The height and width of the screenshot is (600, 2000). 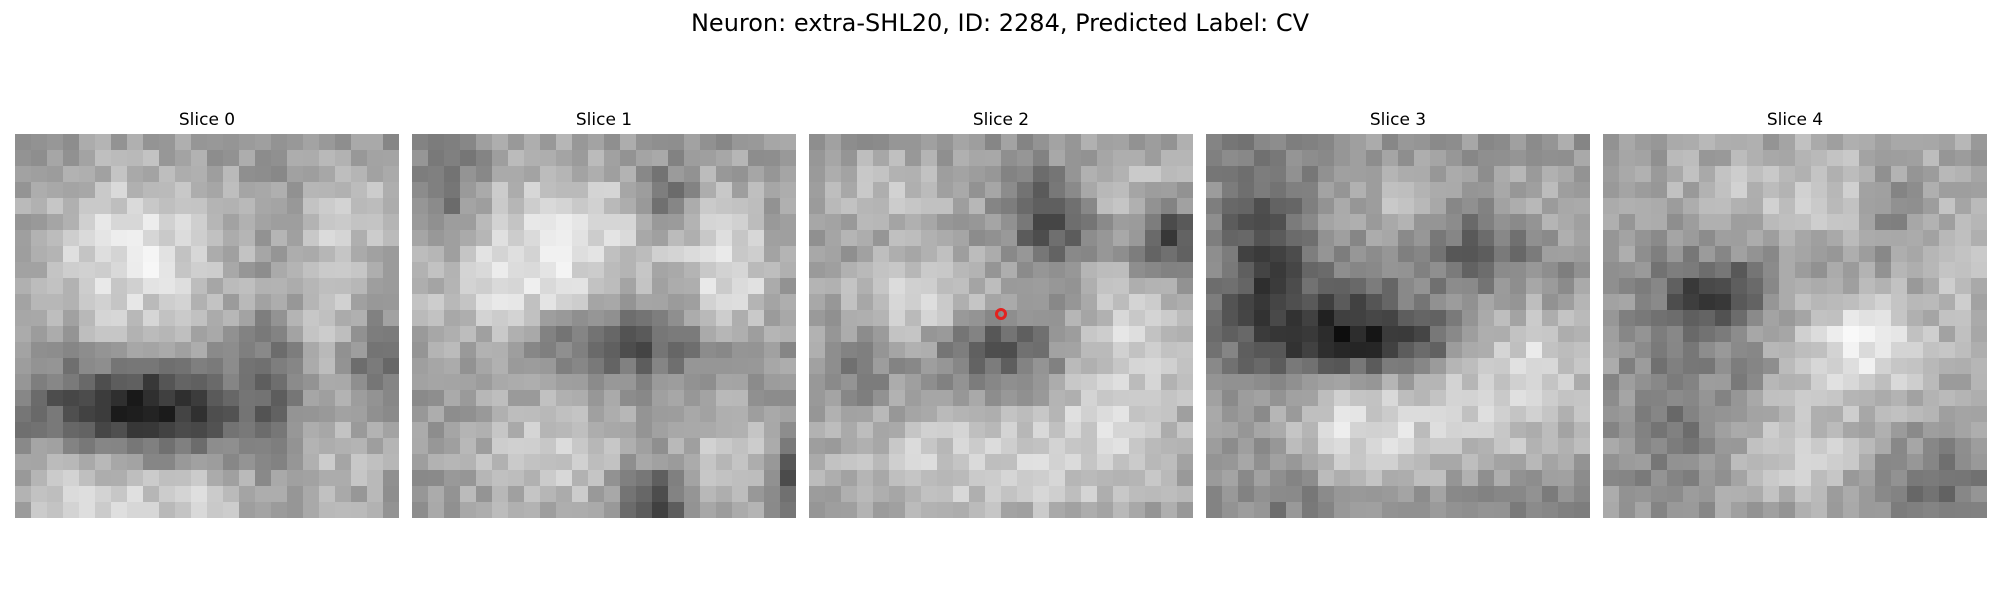 I want to click on slice-title-3: Slice 3, so click(x=1398, y=120).